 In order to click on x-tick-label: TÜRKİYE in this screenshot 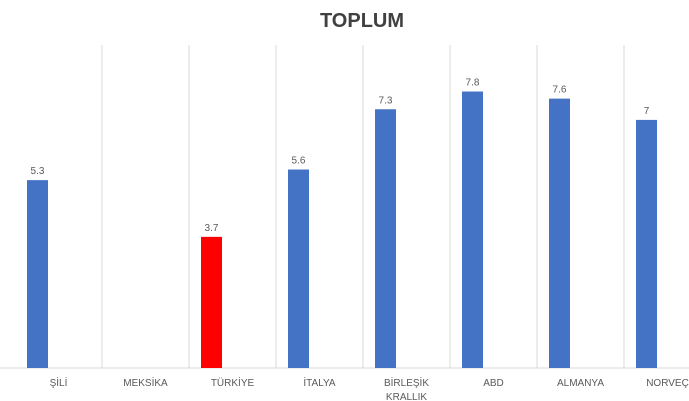, I will do `click(232, 383)`.